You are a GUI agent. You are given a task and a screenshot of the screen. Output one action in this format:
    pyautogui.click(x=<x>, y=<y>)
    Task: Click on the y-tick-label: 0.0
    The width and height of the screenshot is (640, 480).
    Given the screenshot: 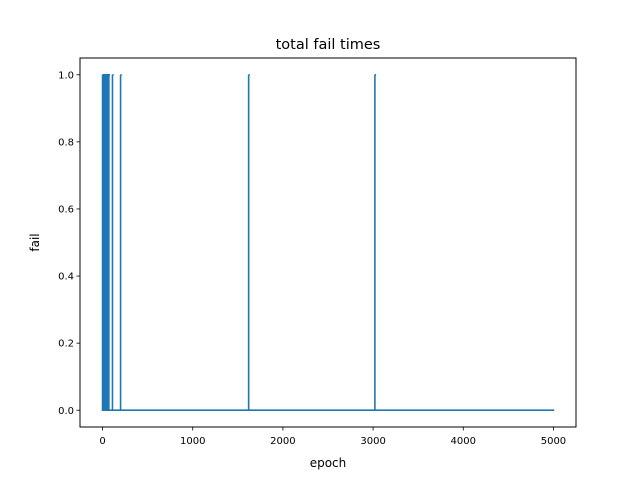 What is the action you would take?
    pyautogui.click(x=66, y=411)
    